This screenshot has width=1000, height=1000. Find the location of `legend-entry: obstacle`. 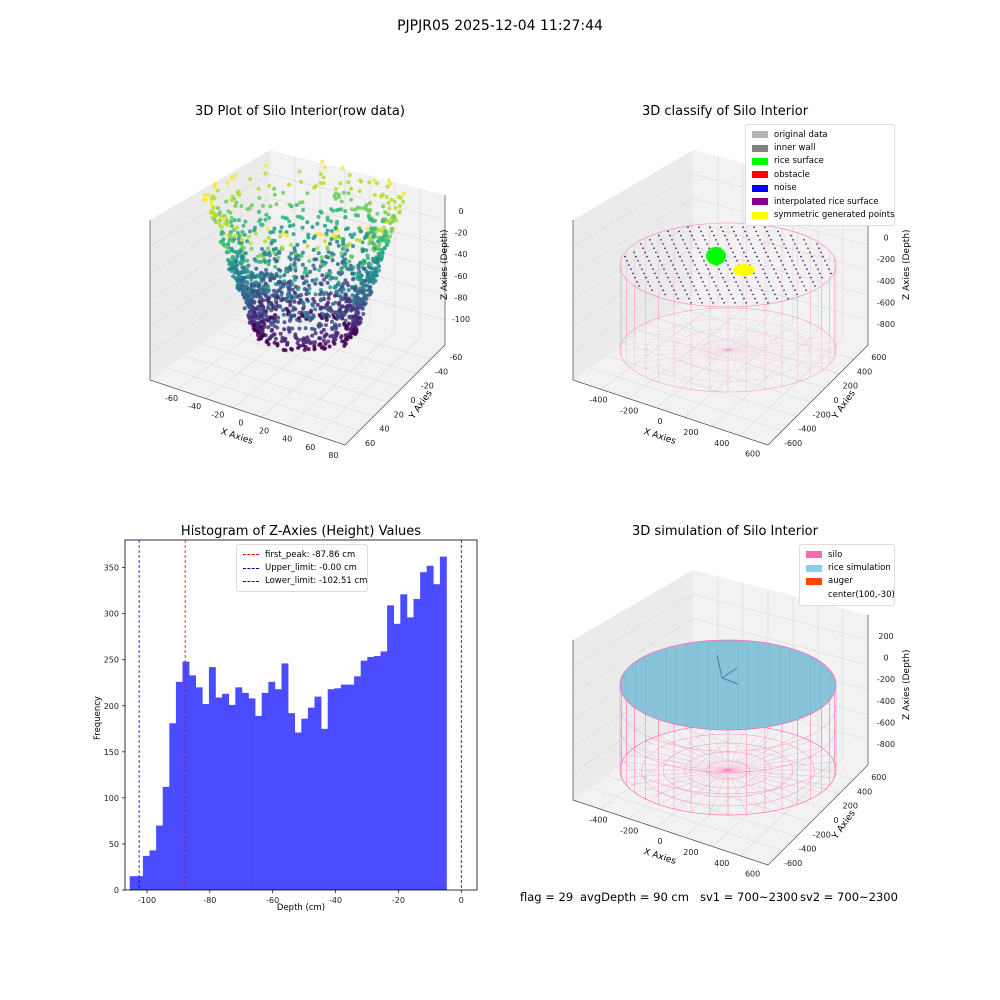

legend-entry: obstacle is located at coordinates (820, 174).